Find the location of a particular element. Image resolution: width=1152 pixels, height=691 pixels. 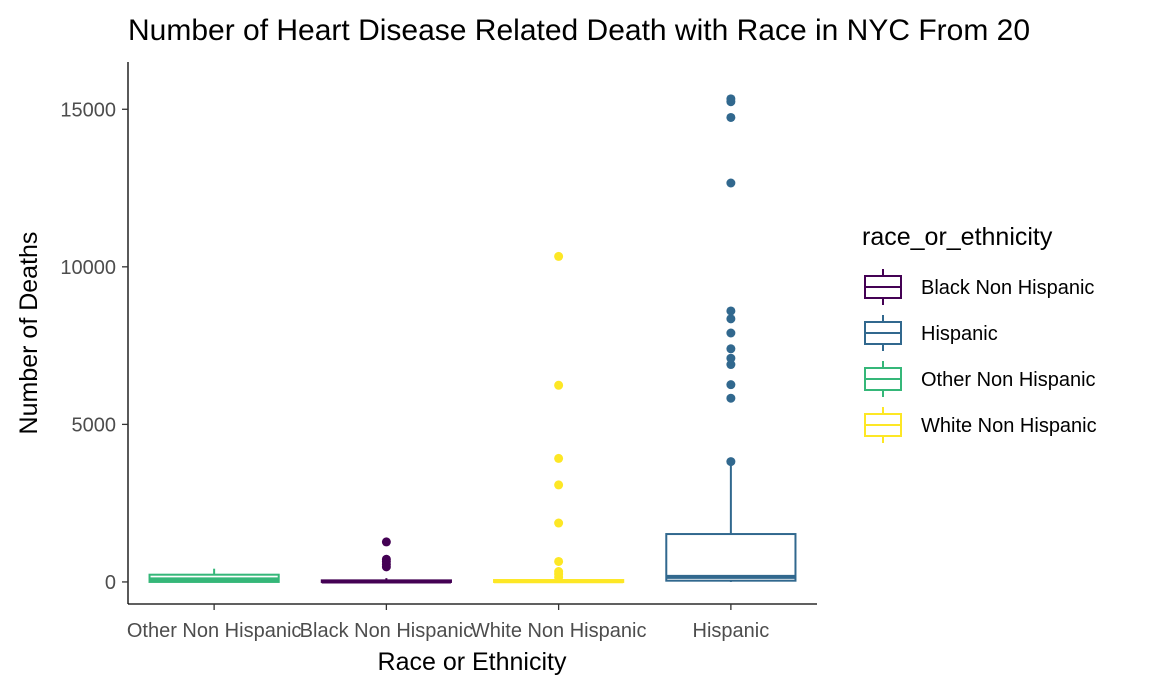

legend-item: White Non Hispanic is located at coordinates (980, 425).